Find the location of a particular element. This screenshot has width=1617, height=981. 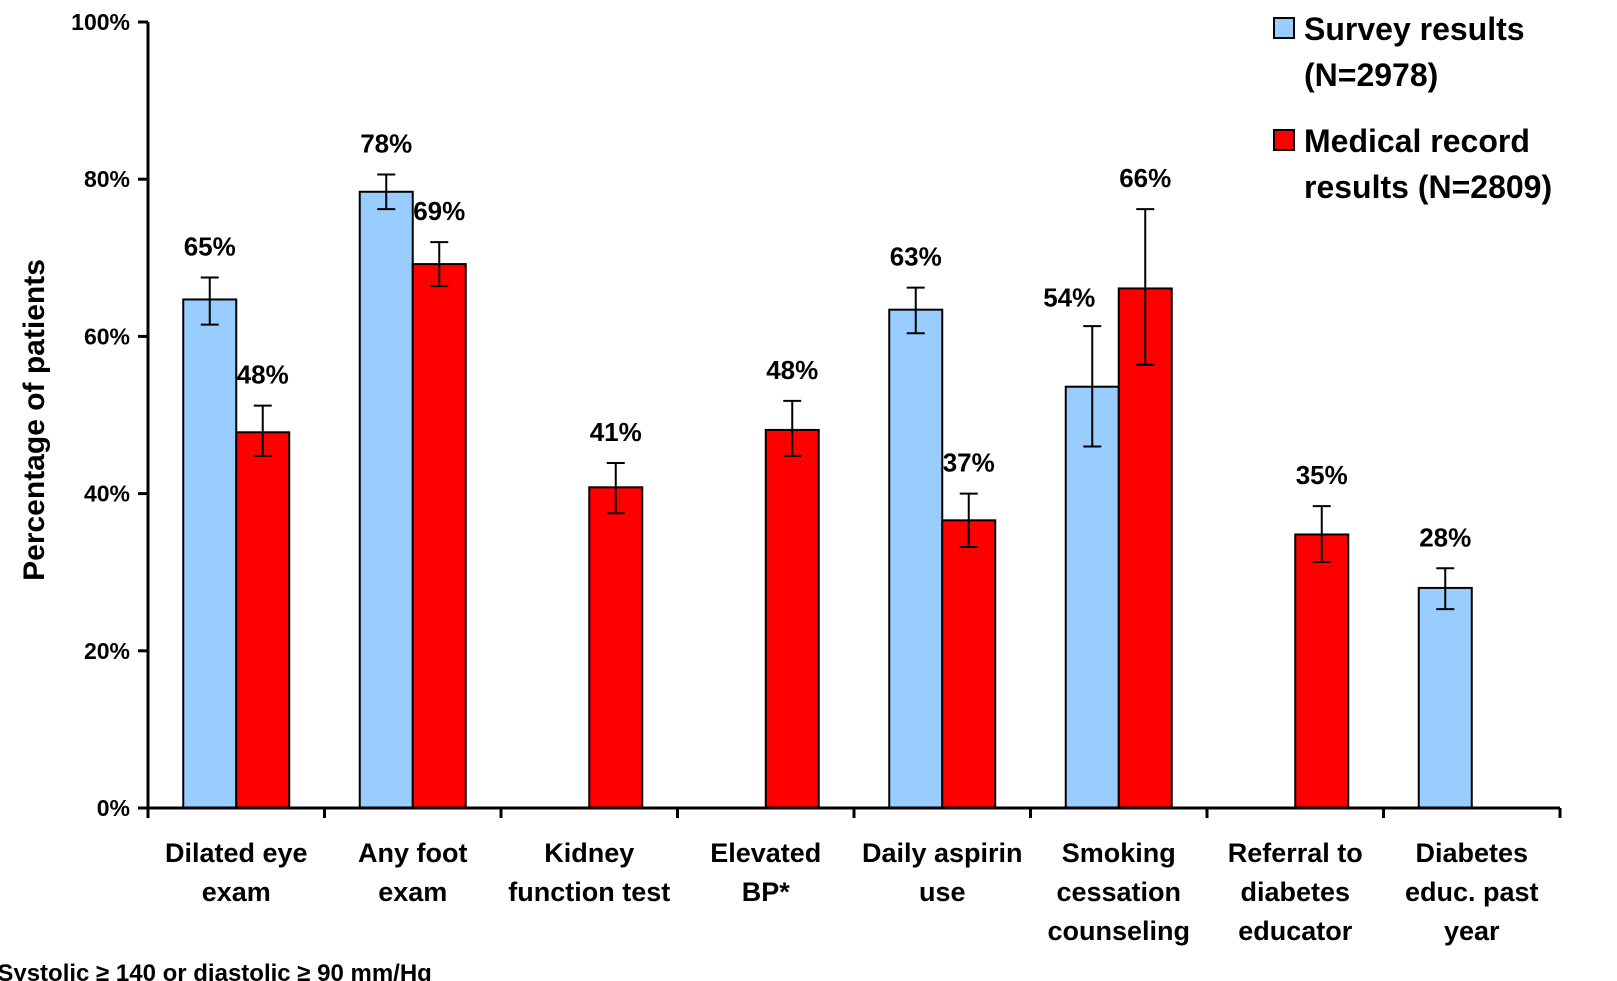

x-category-label-line: educator is located at coordinates (1295, 931).